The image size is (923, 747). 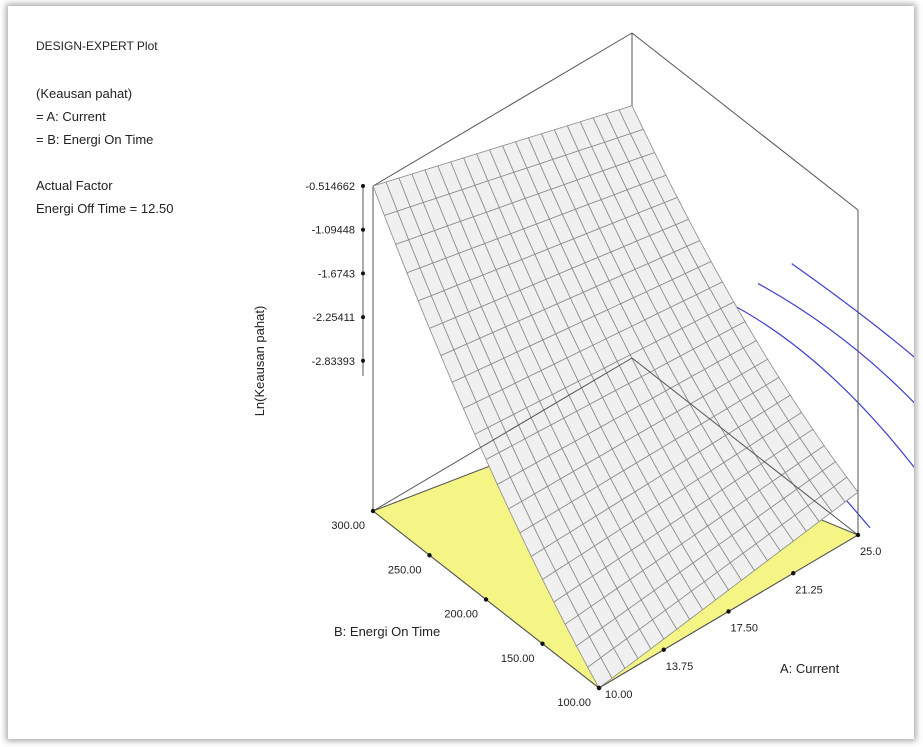 What do you see at coordinates (810, 668) in the screenshot?
I see `x-axis-label: A: Current` at bounding box center [810, 668].